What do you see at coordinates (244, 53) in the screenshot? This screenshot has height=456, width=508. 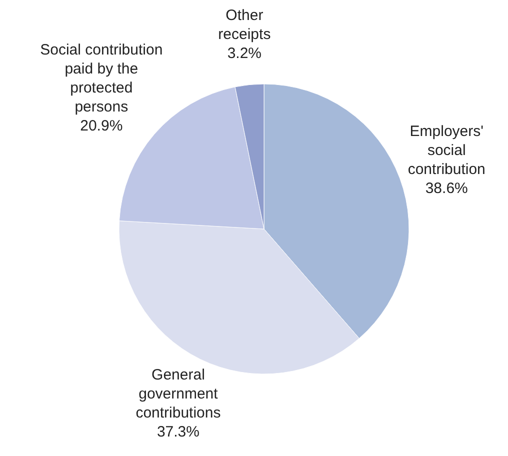 I see `data-label: 3.2%` at bounding box center [244, 53].